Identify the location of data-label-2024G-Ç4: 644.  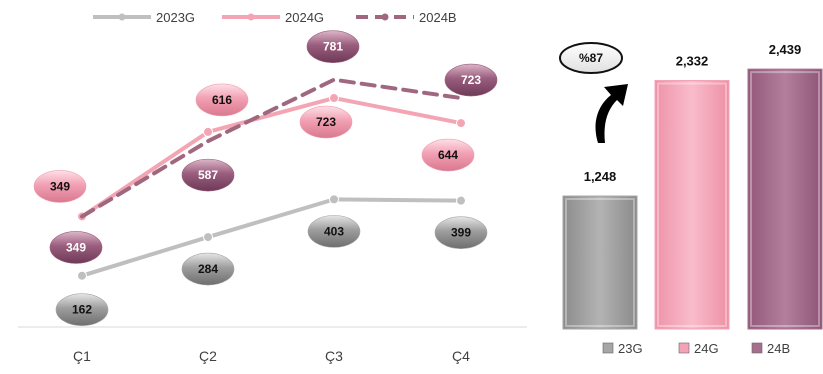
(448, 155).